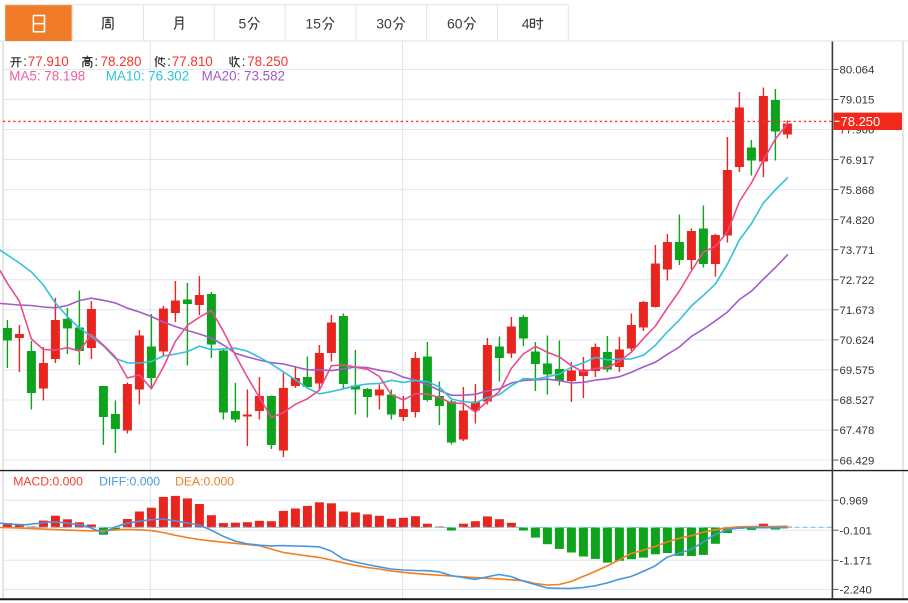 The width and height of the screenshot is (908, 603). Describe the element at coordinates (857, 281) in the screenshot. I see `svg-text: 72.722` at that location.